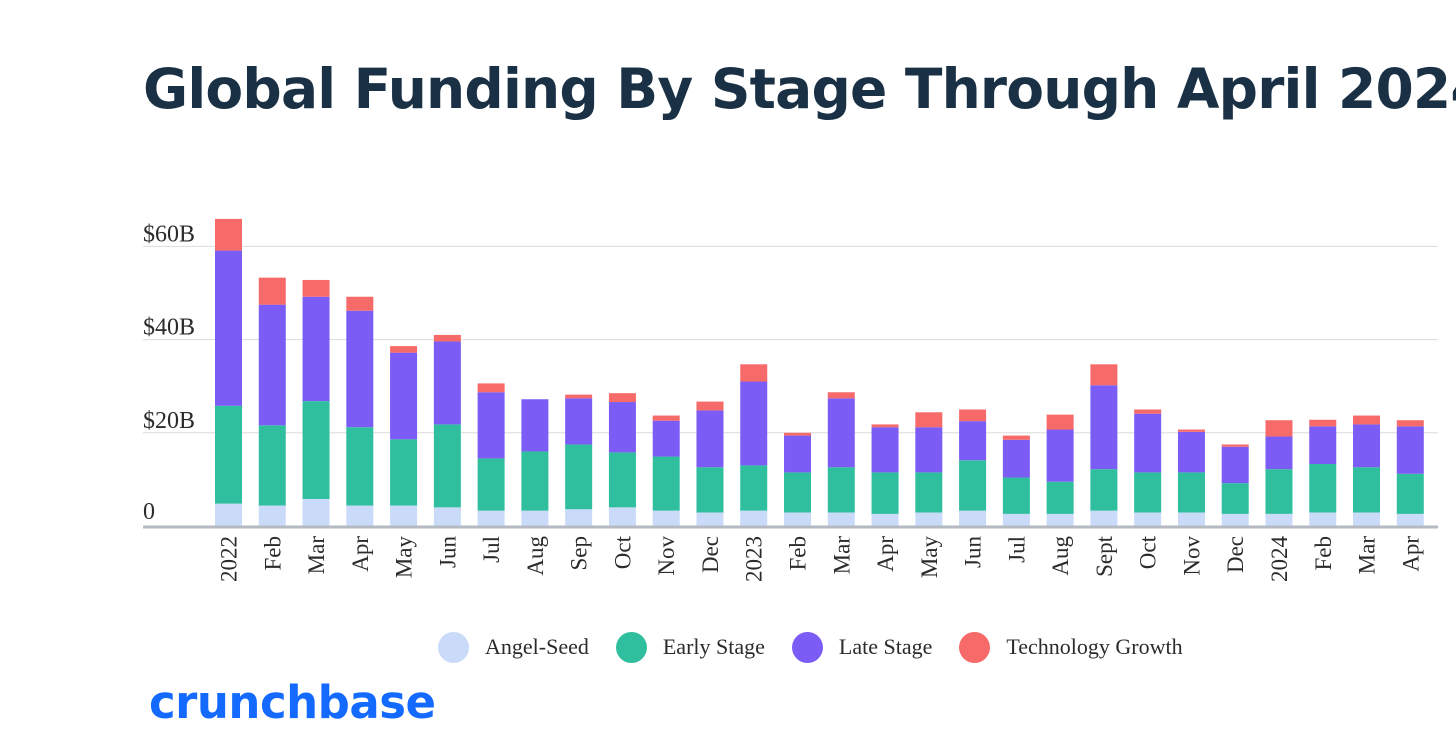 The image size is (1456, 754). What do you see at coordinates (513, 647) in the screenshot?
I see `legend-item-angel-seed: Angel-Seed` at bounding box center [513, 647].